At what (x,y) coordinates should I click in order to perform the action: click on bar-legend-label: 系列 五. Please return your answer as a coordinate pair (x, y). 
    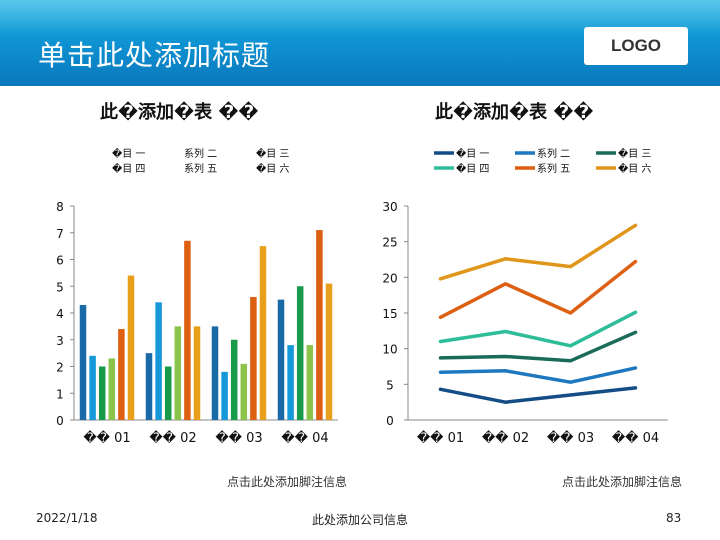
    Looking at the image, I should click on (200, 168).